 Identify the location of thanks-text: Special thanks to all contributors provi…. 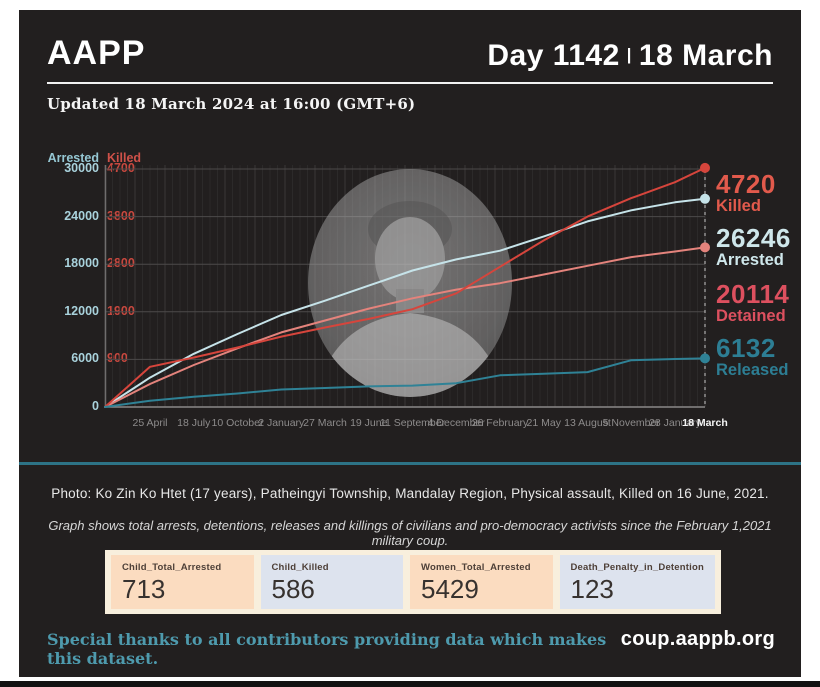
(327, 649).